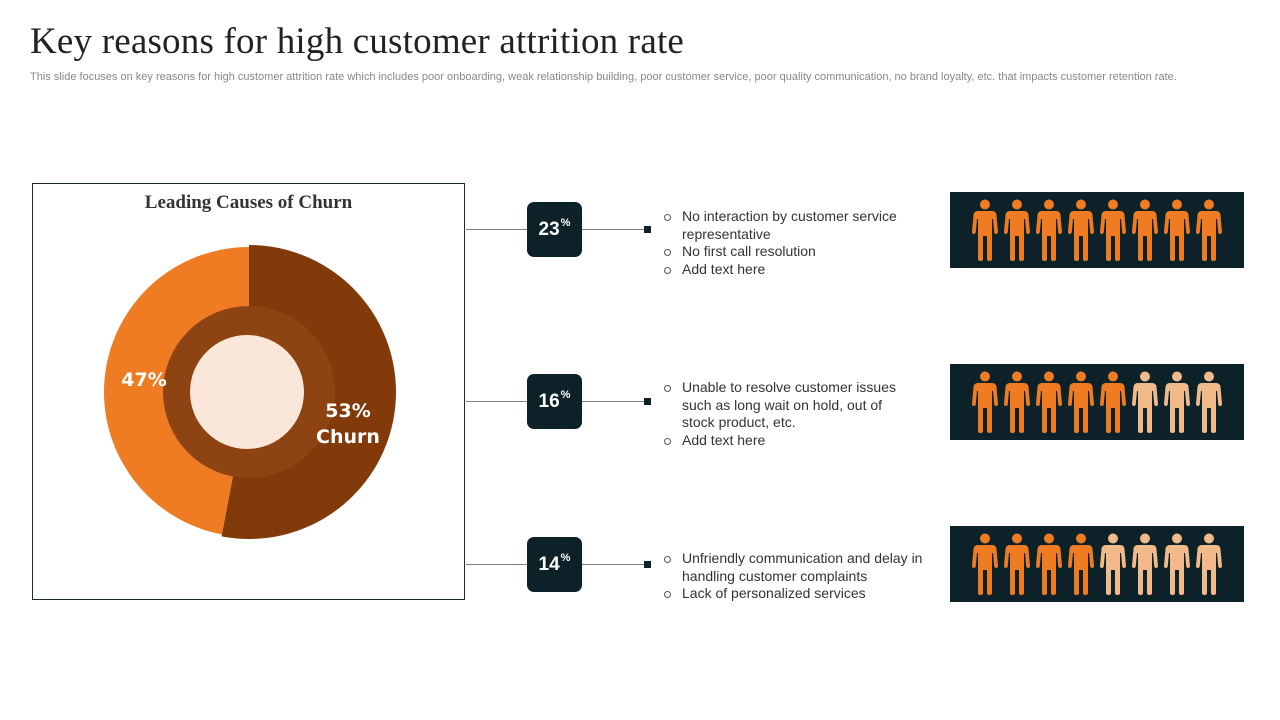 The width and height of the screenshot is (1280, 720). I want to click on slice-sublabel-churn: Churn, so click(348, 437).